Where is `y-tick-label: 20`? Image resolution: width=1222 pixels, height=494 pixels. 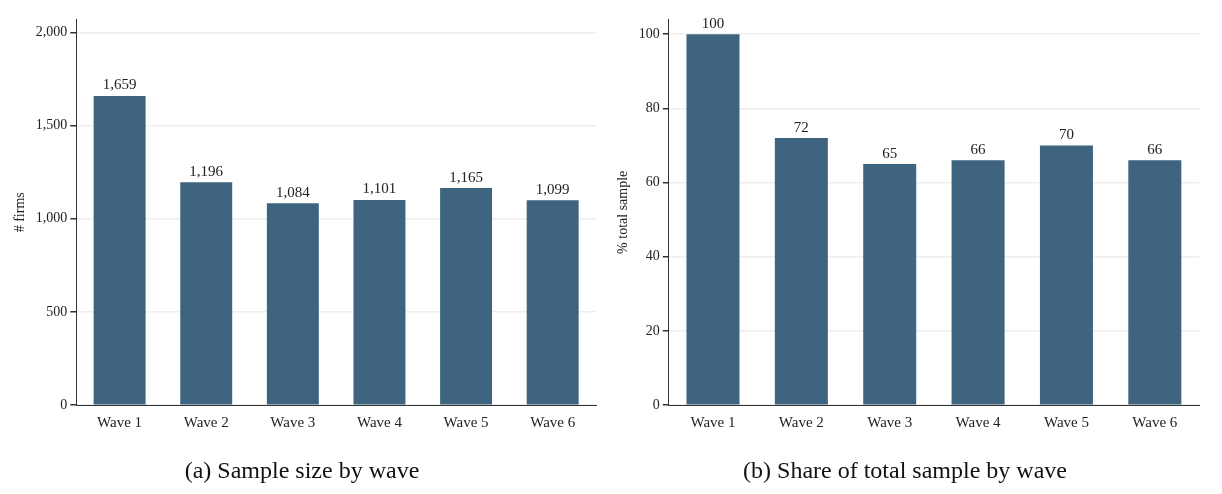 y-tick-label: 20 is located at coordinates (652, 330).